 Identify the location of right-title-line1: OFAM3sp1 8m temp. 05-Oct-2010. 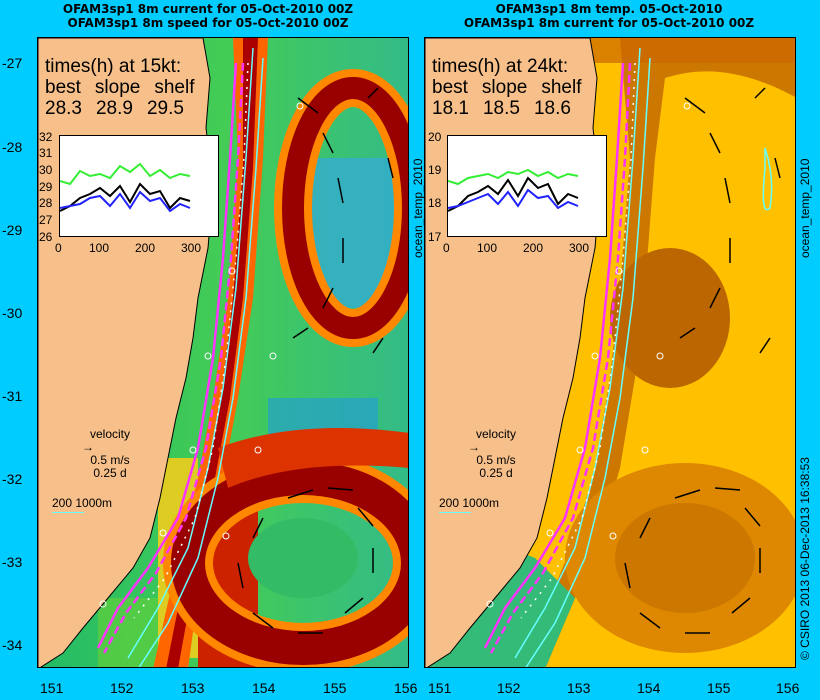
(609, 9).